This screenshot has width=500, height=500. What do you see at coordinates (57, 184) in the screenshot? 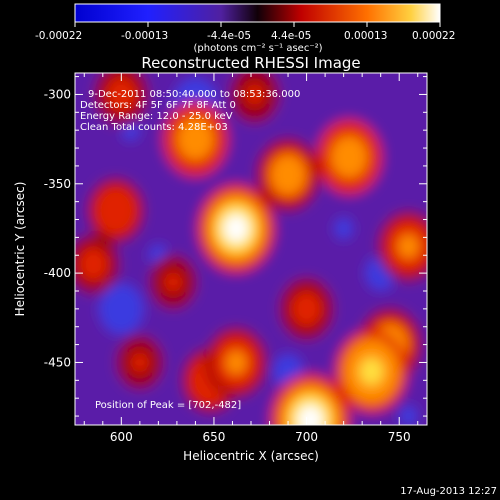
I see `y-tick-label: -350` at bounding box center [57, 184].